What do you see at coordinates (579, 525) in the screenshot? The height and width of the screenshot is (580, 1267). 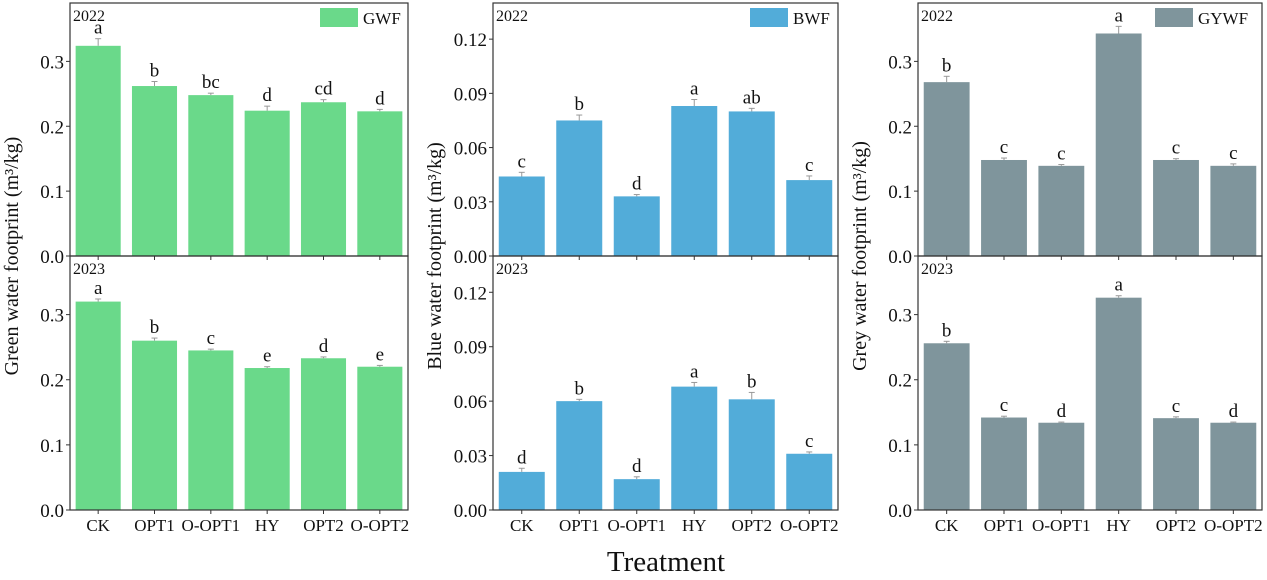 I see `x-tick-label: OPT1` at bounding box center [579, 525].